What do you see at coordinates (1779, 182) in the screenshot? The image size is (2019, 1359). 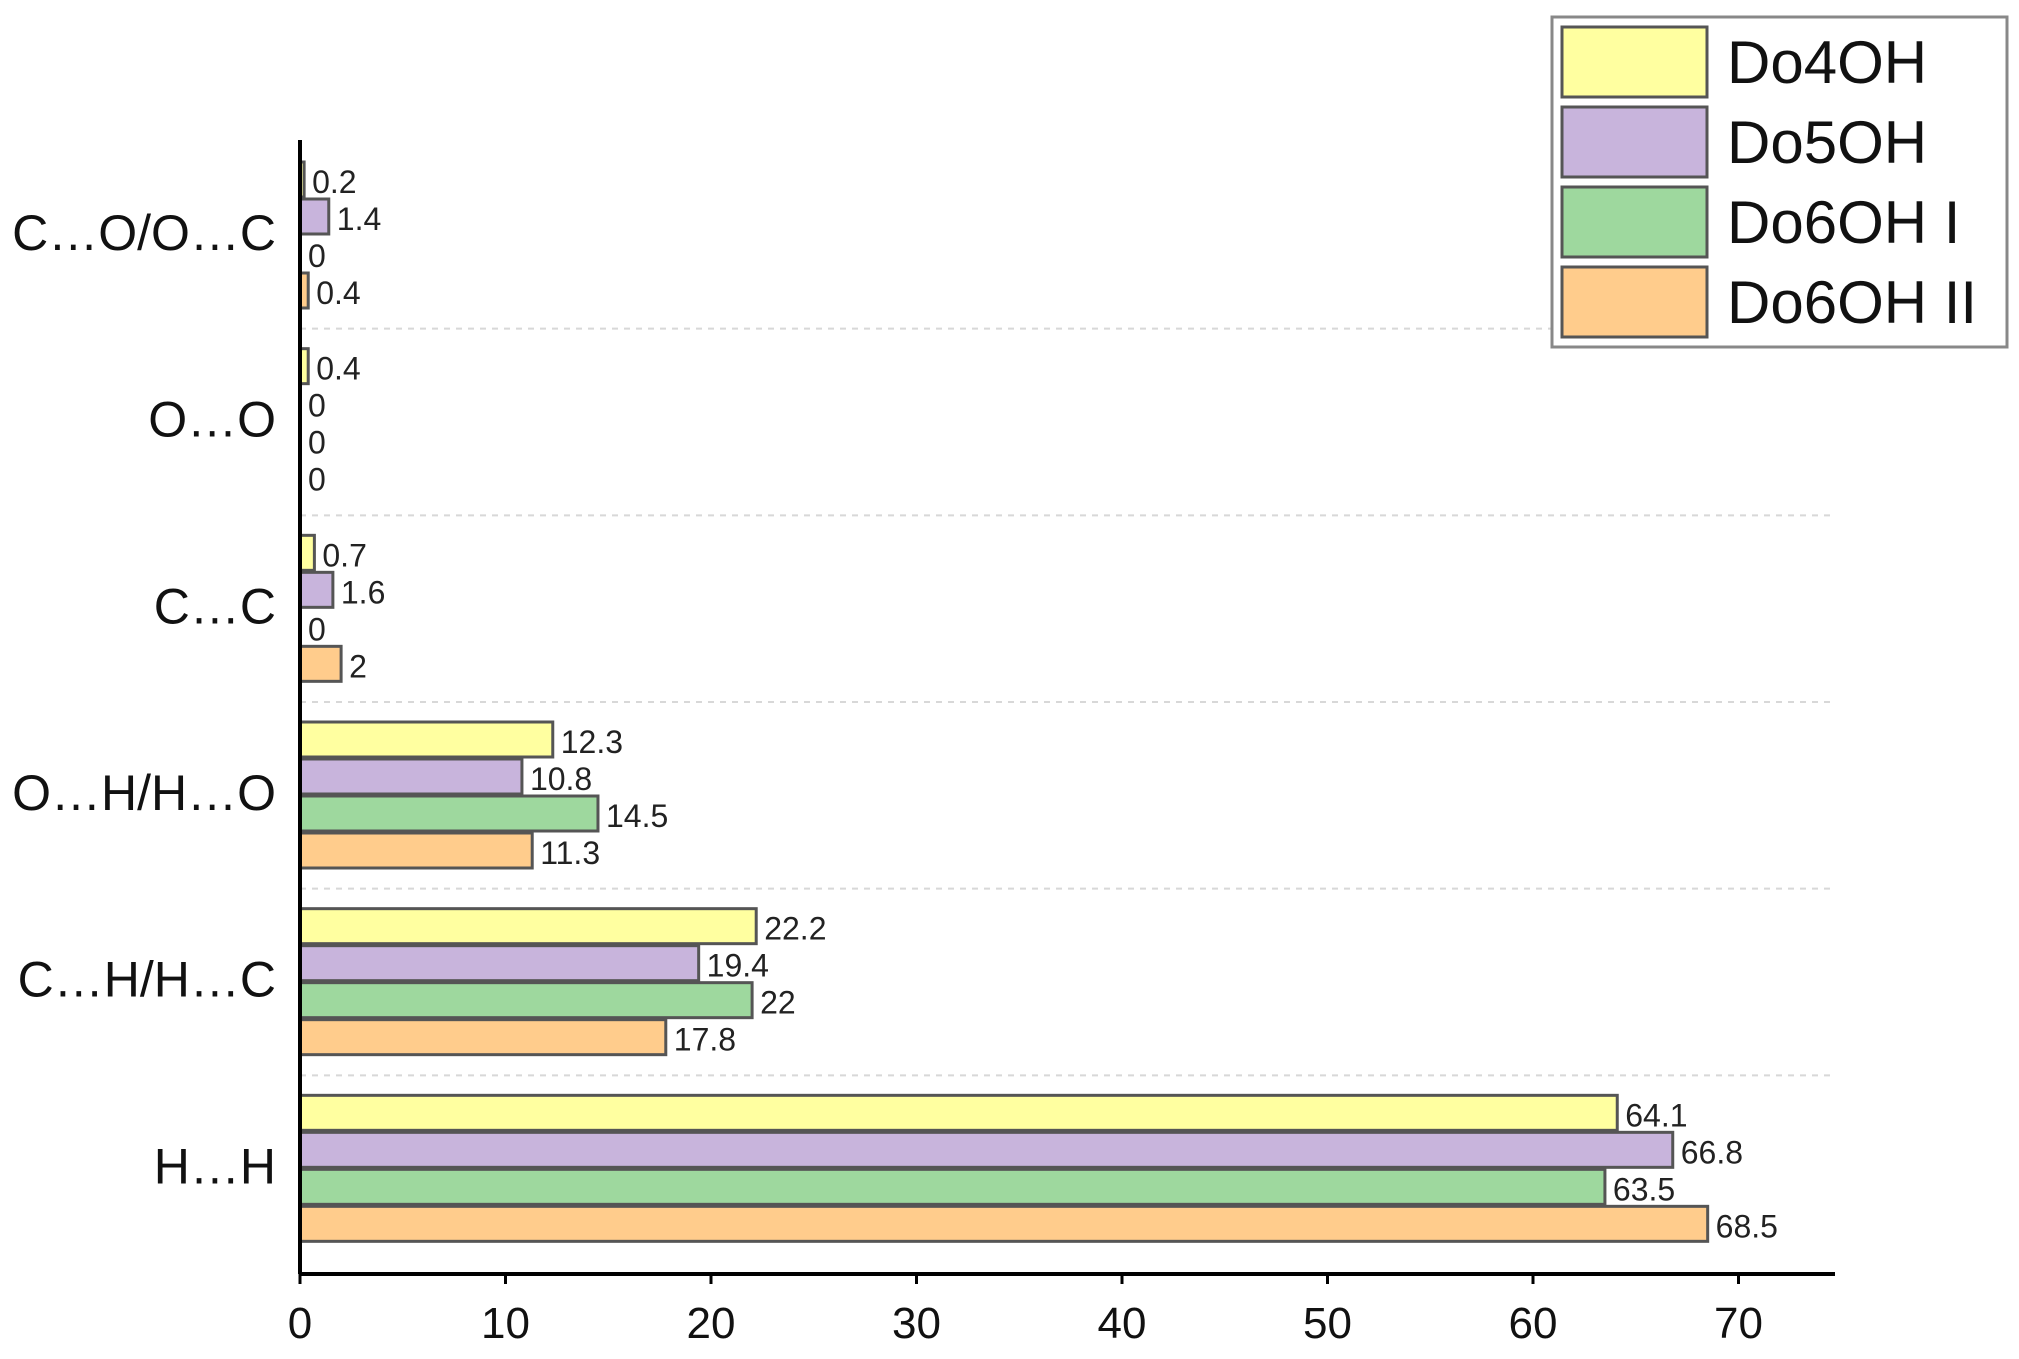 I see `legend: Do4OH Do5OH Do6OH I Do6OH II` at bounding box center [1779, 182].